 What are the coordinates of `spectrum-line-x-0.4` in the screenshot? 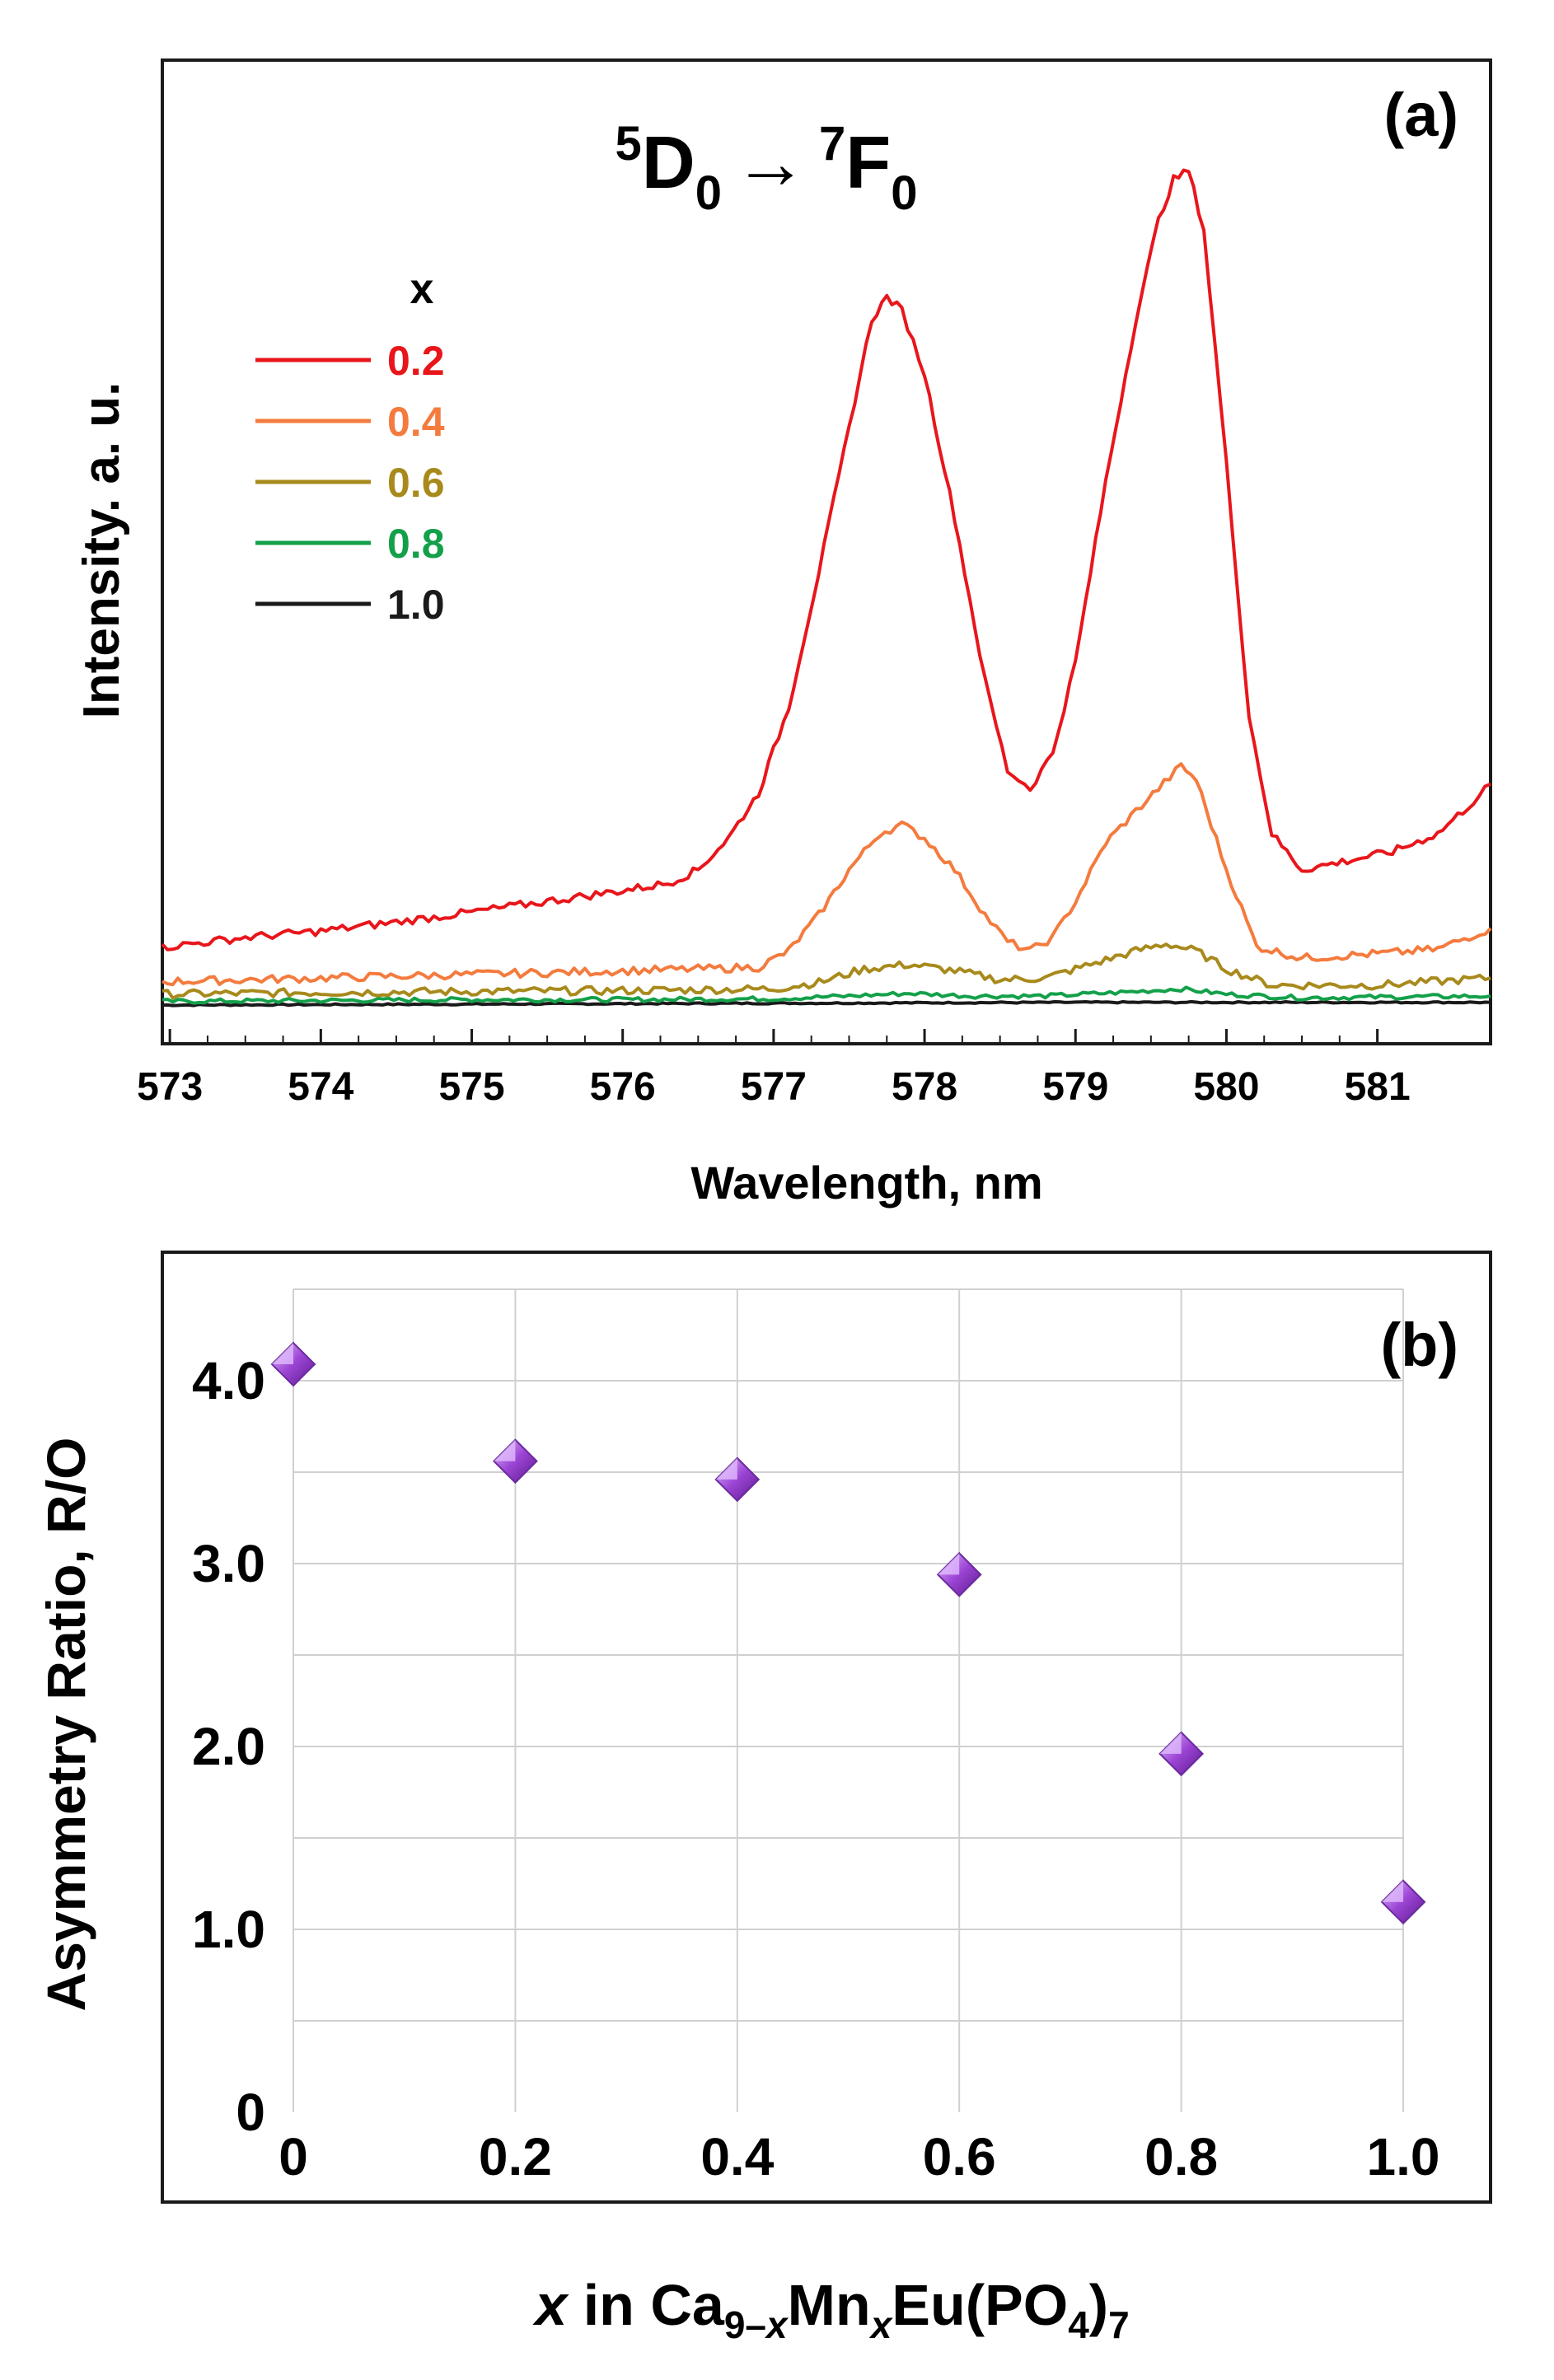 It's located at (826, 874).